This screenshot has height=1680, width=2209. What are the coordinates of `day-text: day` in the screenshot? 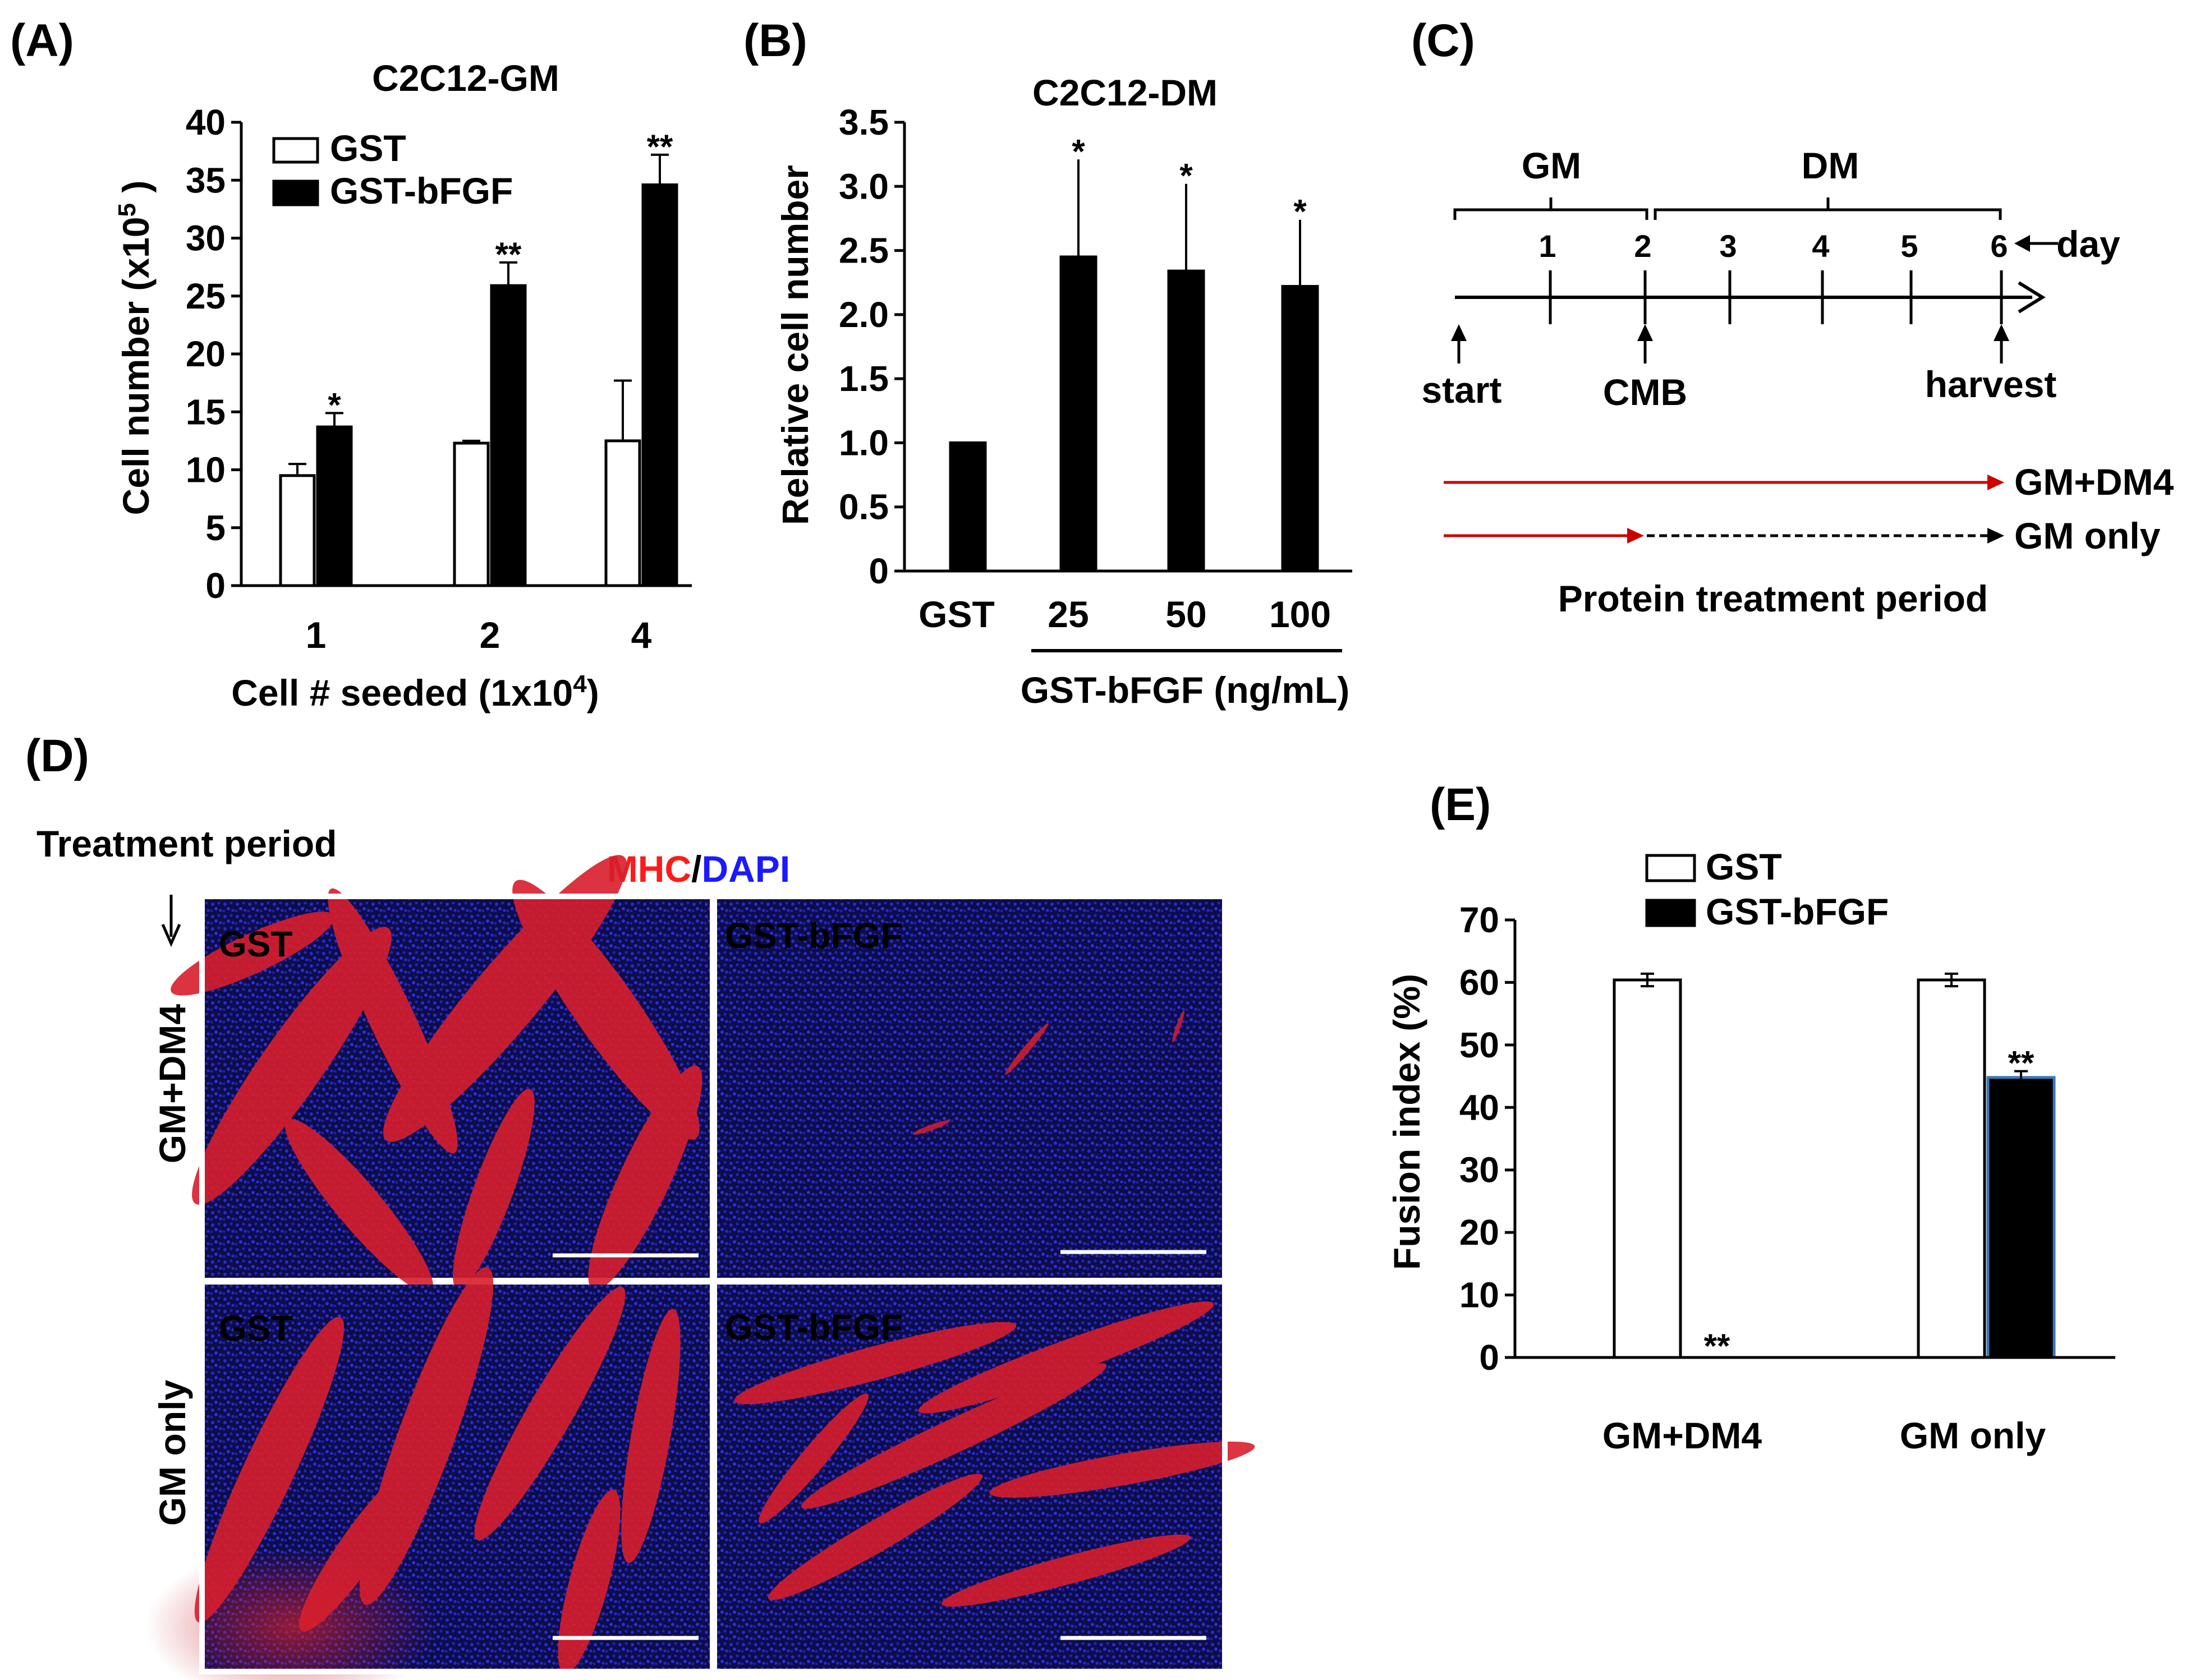 It's located at (2088, 244).